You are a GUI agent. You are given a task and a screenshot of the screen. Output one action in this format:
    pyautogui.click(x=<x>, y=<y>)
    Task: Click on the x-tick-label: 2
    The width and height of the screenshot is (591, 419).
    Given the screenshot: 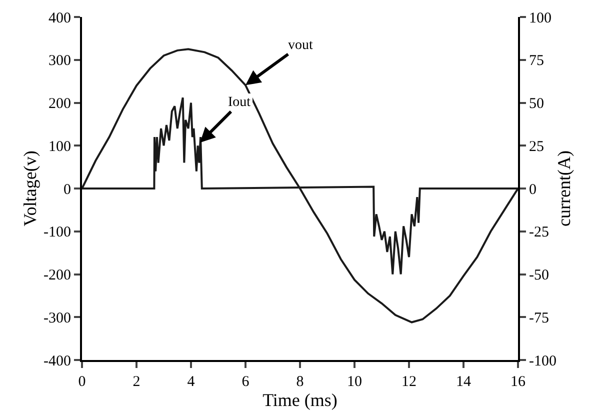 What is the action you would take?
    pyautogui.click(x=136, y=382)
    